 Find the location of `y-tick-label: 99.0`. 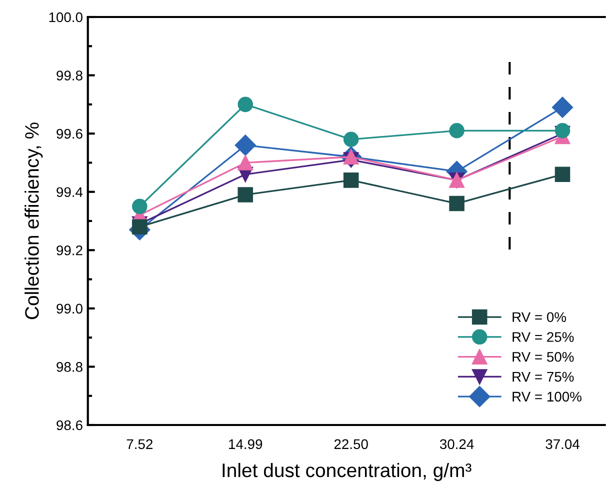

y-tick-label: 99.0 is located at coordinates (69, 309).